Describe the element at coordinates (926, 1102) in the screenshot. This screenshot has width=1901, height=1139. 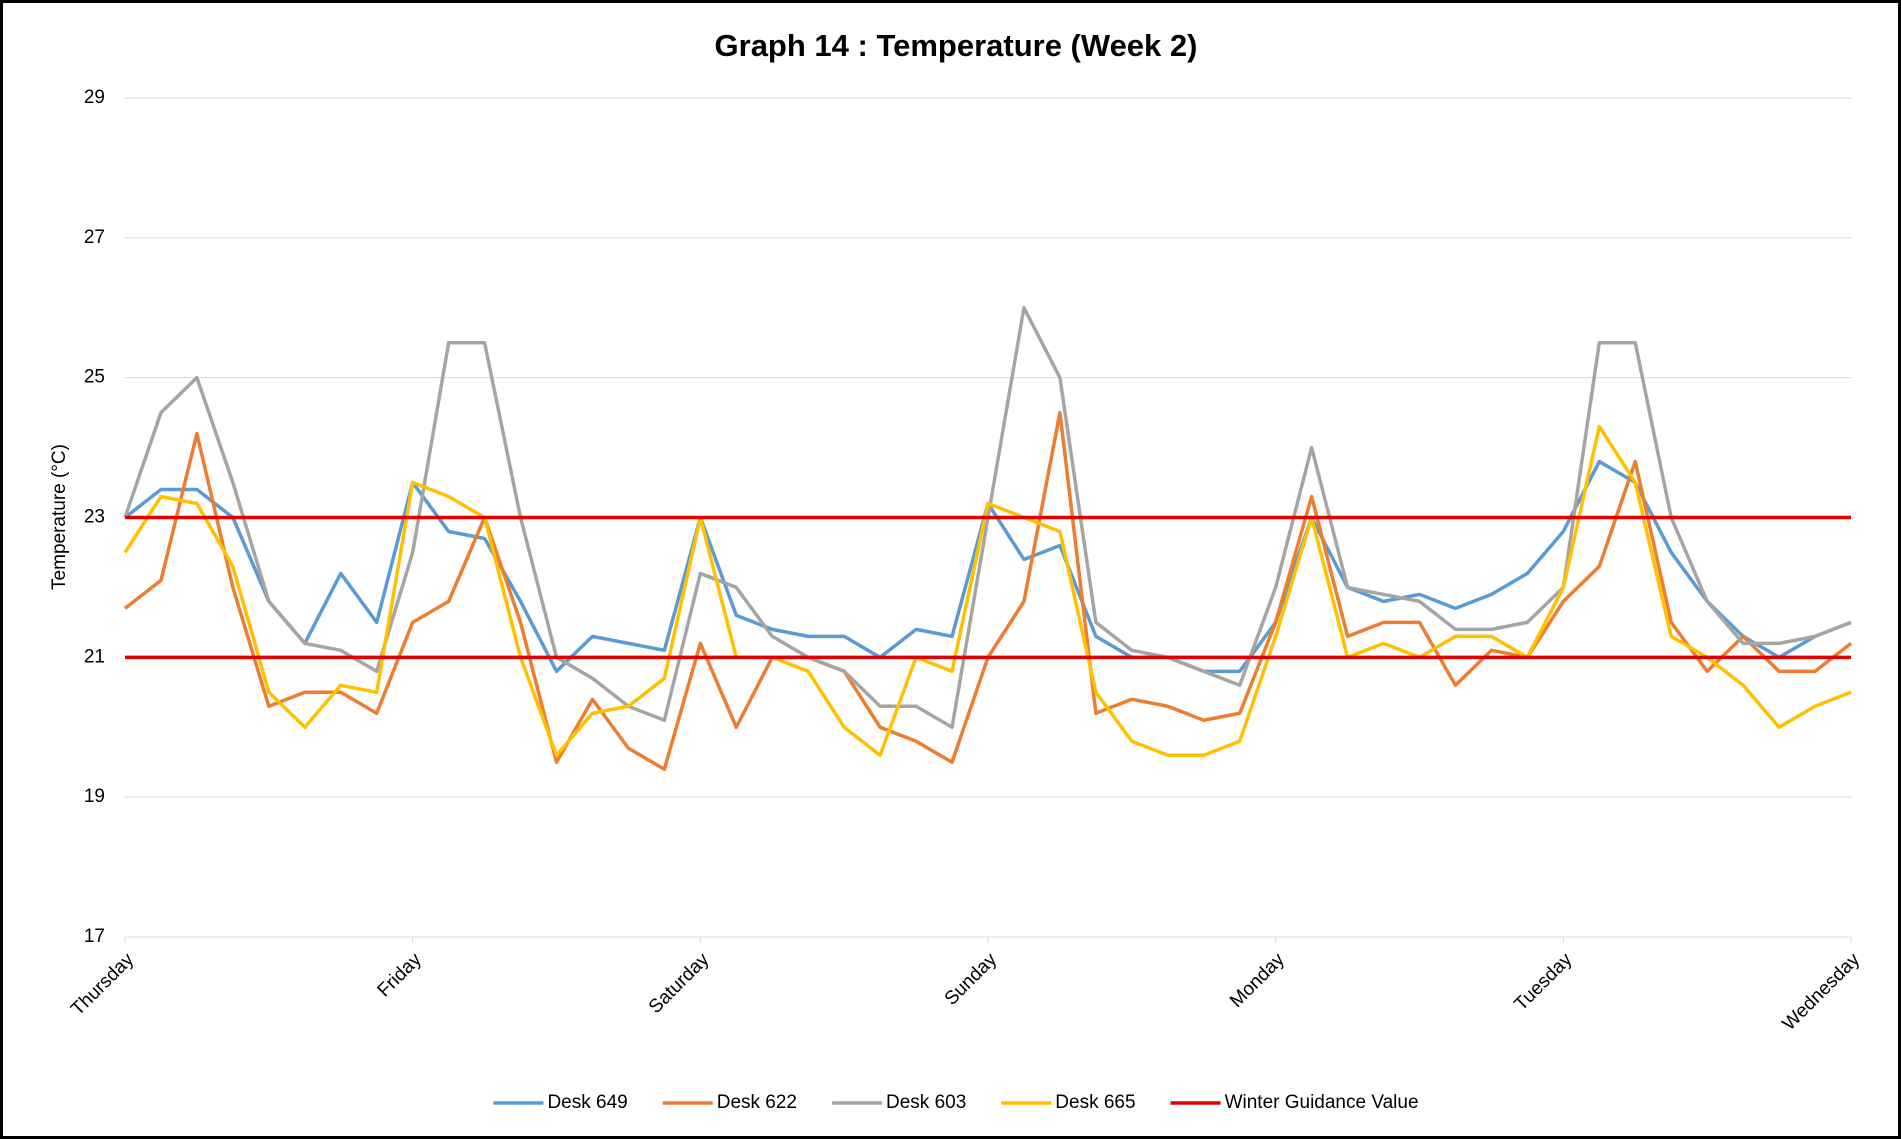
I see `legend-label: Desk 603` at that location.